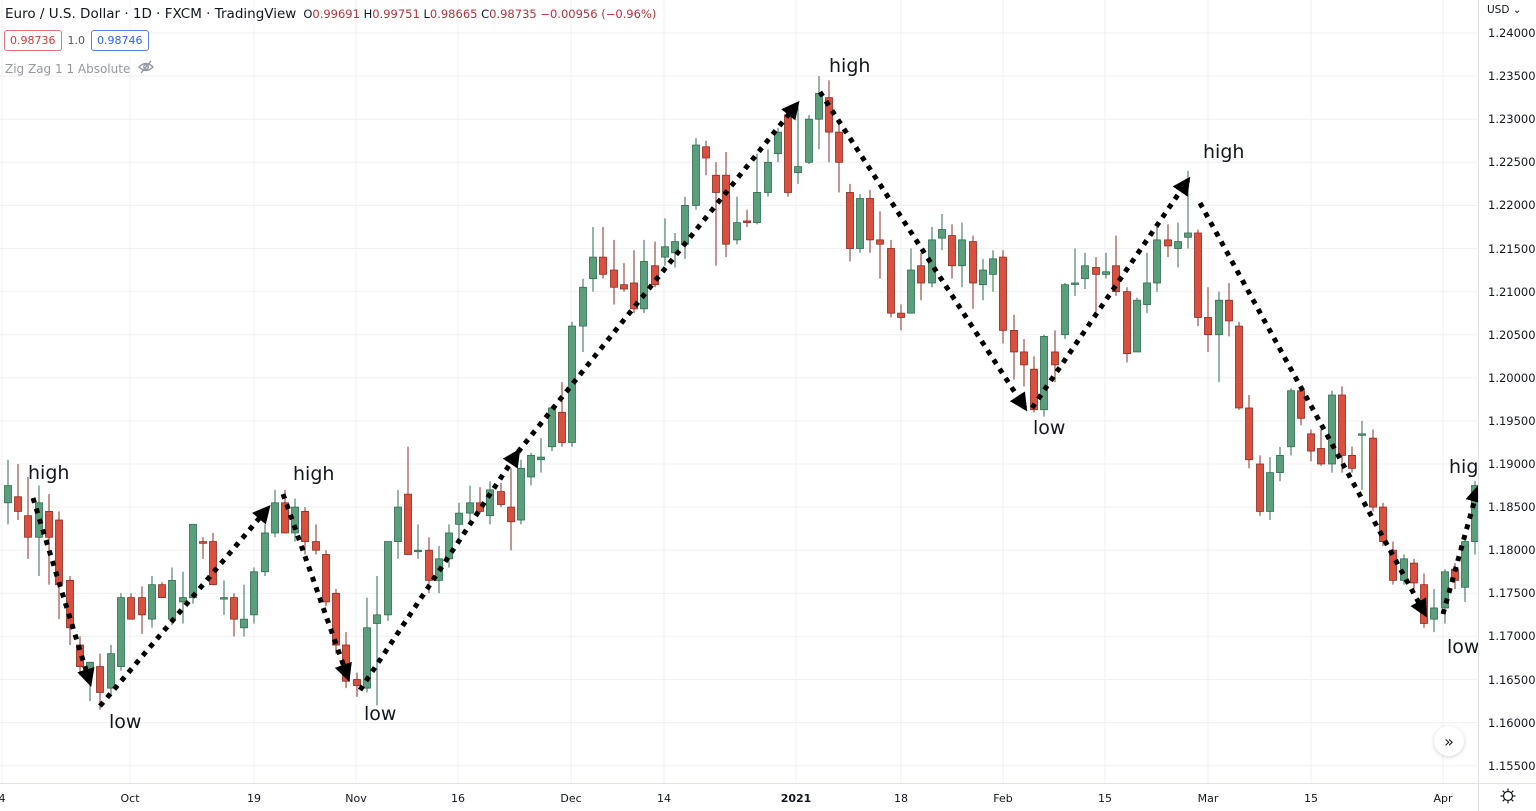 The image size is (1536, 811). What do you see at coordinates (1512, 162) in the screenshot?
I see `price-tick: 1.22500` at bounding box center [1512, 162].